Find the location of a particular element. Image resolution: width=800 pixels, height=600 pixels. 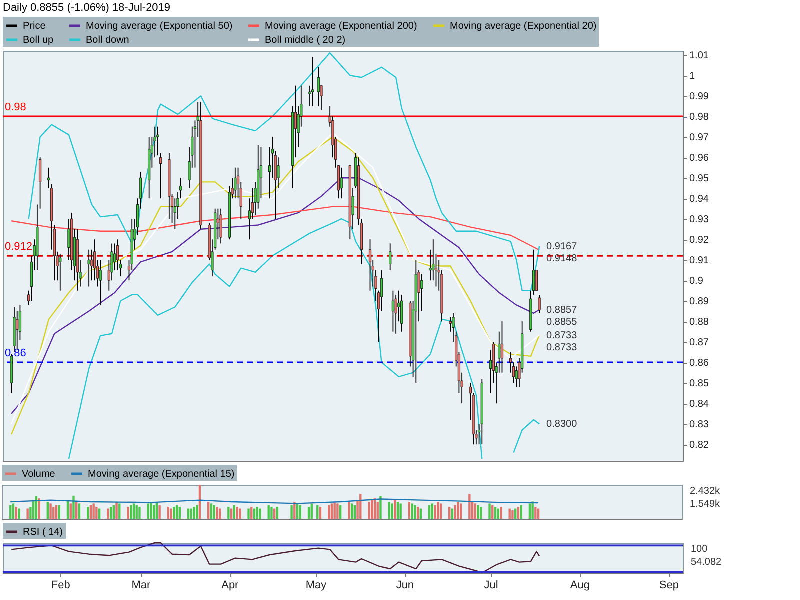

legend-label: Price is located at coordinates (34, 26).